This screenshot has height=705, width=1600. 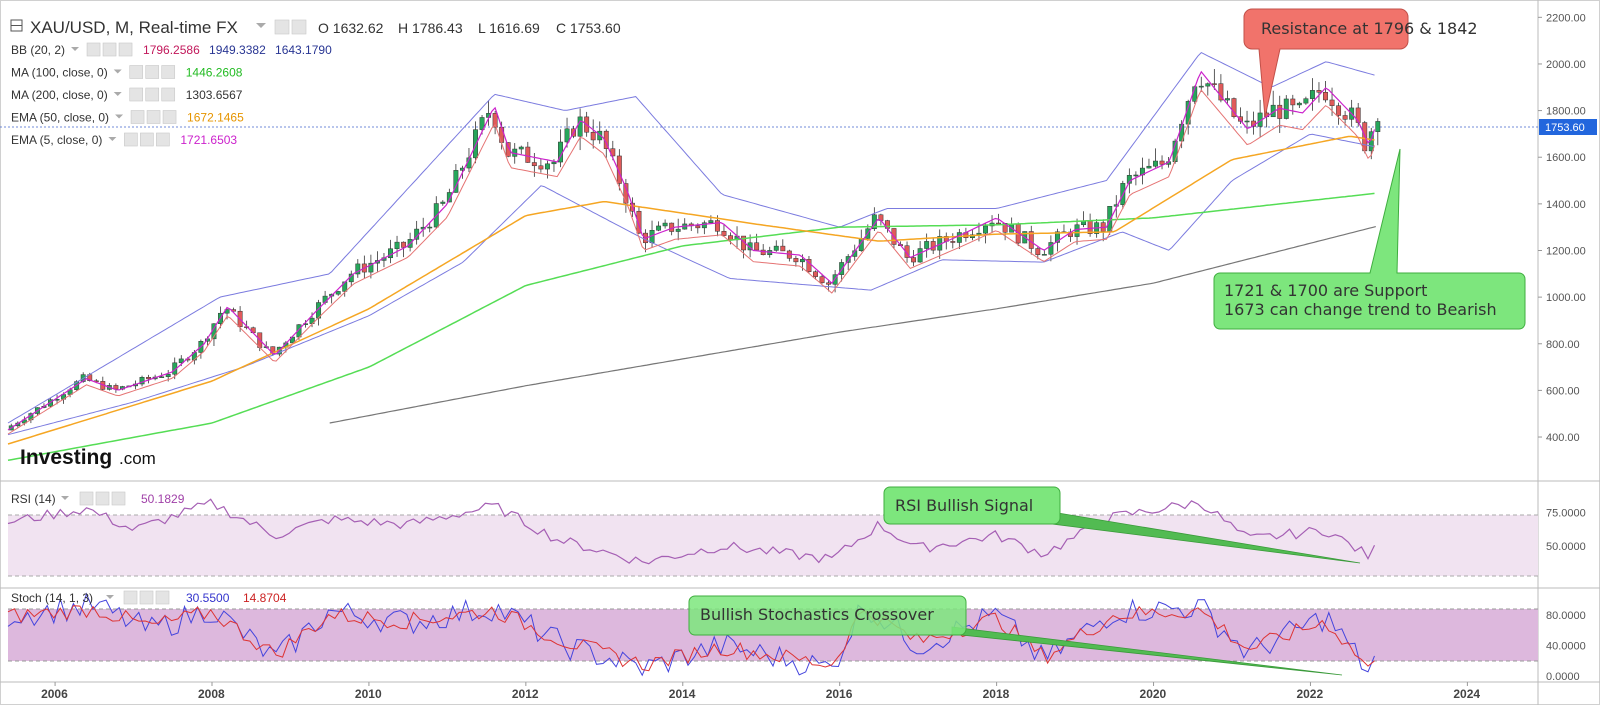 I want to click on rsi-callout: RSI Bullish Signal, so click(x=1122, y=525).